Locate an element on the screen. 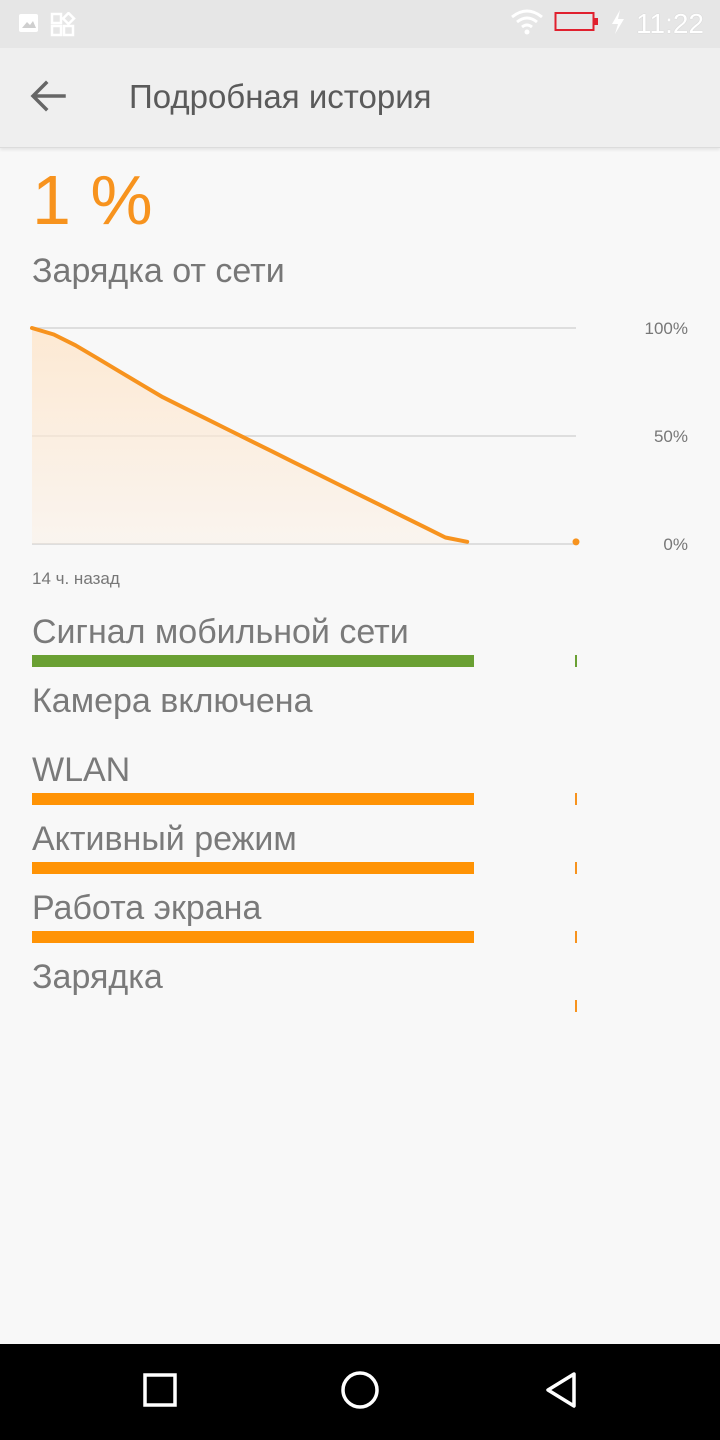 This screenshot has width=720, height=1440. history-row: Работа экрана is located at coordinates (360, 910).